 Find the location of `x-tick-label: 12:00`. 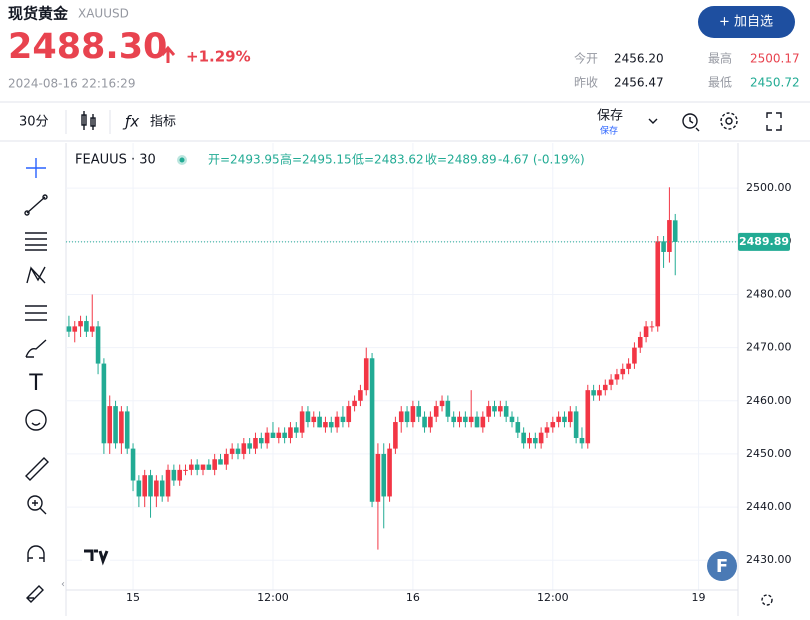

x-tick-label: 12:00 is located at coordinates (273, 597).